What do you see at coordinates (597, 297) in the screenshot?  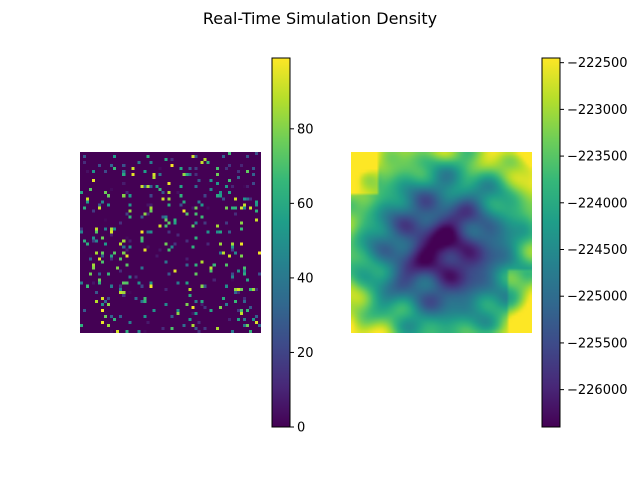 I see `right-colorbar-tick-label: −225000` at bounding box center [597, 297].